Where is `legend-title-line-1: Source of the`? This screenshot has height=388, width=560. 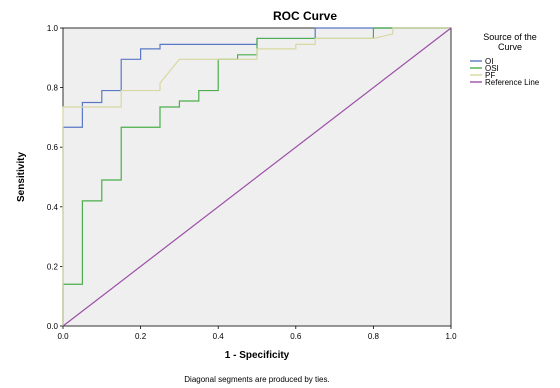 legend-title-line-1: Source of the is located at coordinates (510, 37).